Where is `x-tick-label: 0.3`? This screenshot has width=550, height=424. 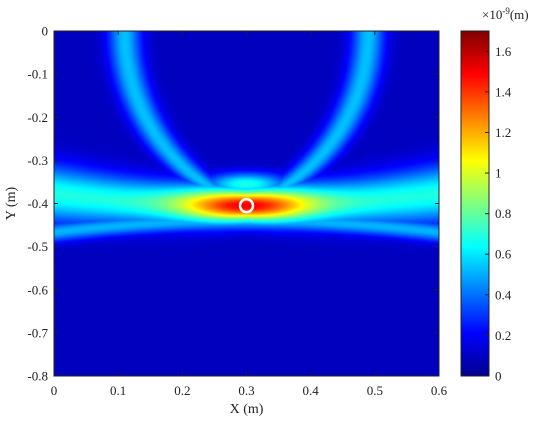 x-tick-label: 0.3 is located at coordinates (246, 390).